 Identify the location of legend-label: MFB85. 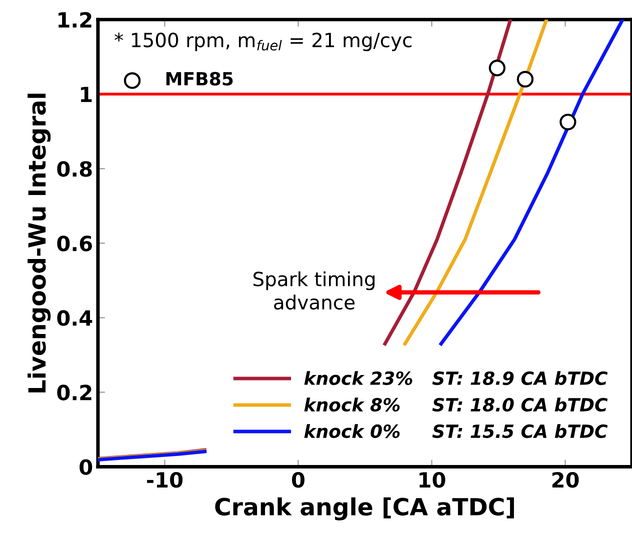
(199, 79).